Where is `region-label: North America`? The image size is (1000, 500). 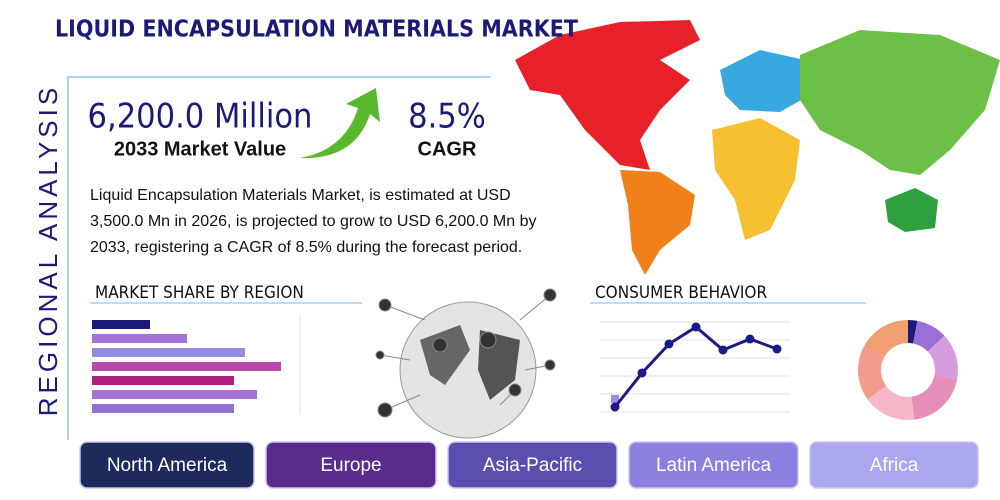
region-label: North America is located at coordinates (167, 465).